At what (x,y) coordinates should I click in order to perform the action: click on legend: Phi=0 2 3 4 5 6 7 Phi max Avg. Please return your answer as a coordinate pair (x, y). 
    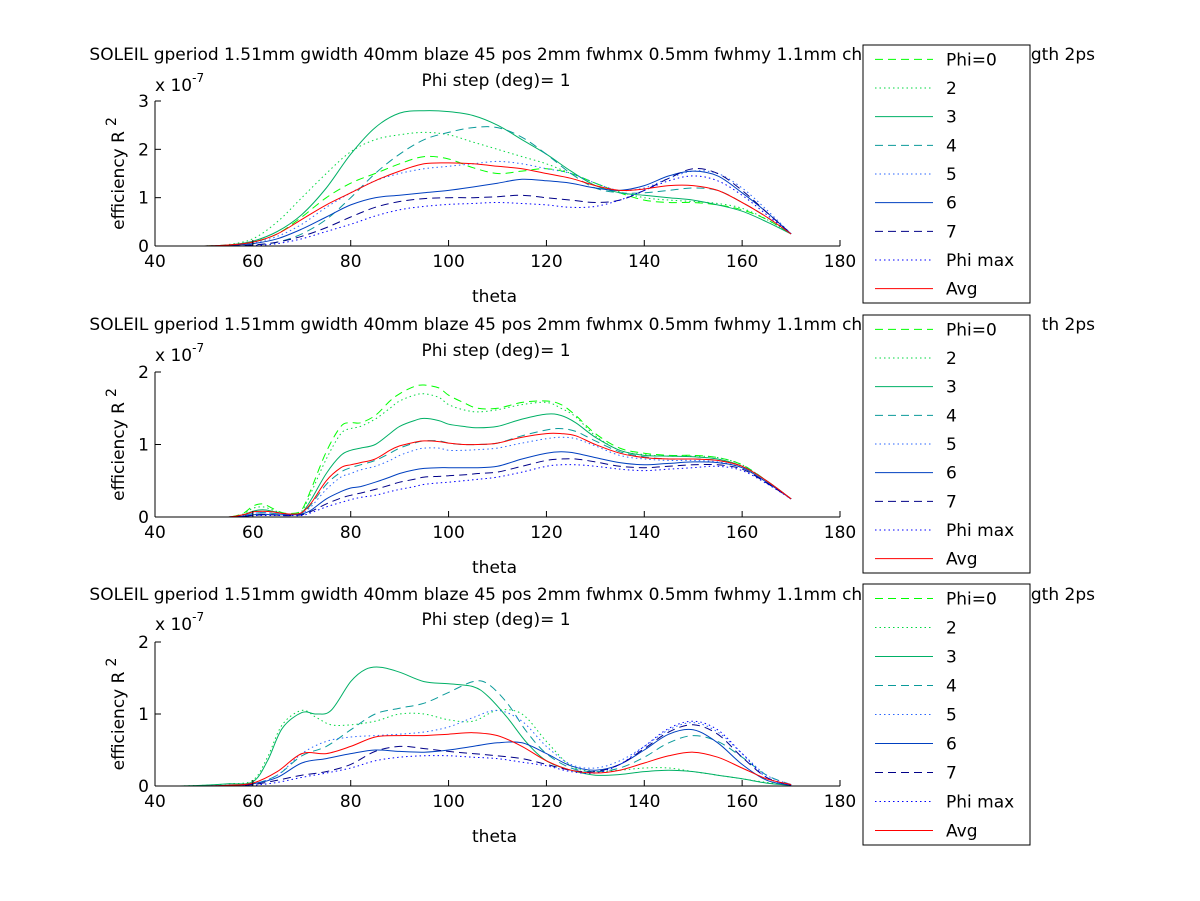
    Looking at the image, I should click on (946, 714).